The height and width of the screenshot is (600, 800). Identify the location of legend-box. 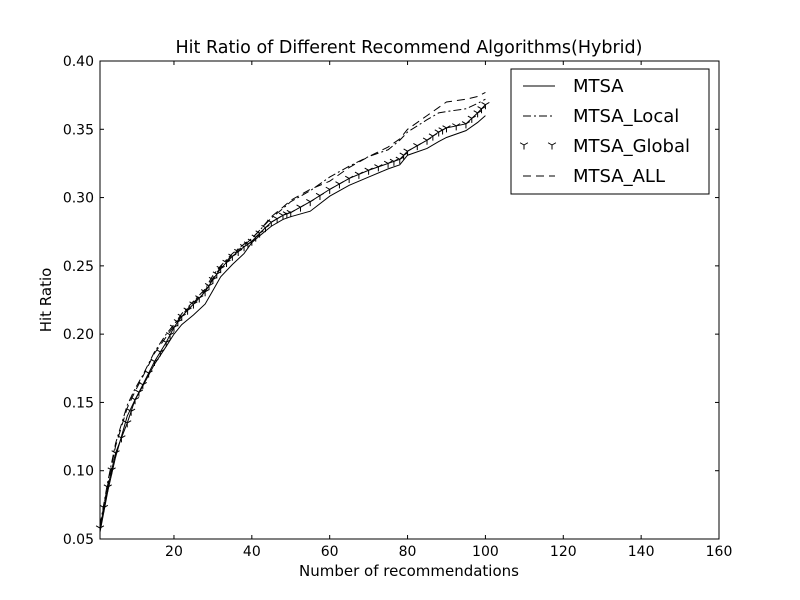
(610, 131).